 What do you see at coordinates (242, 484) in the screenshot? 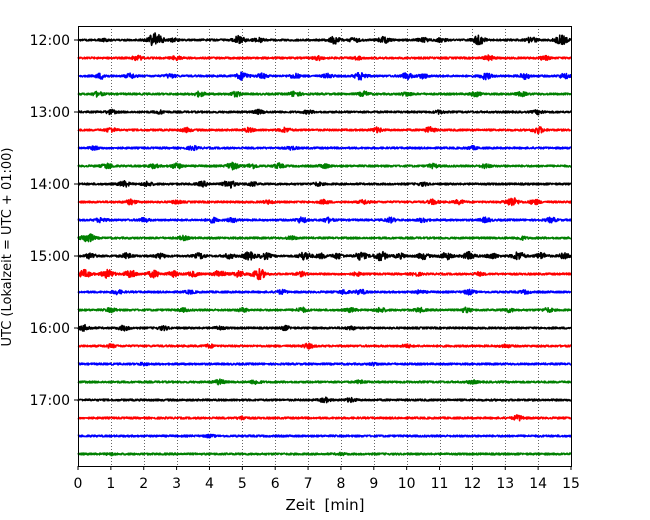
I see `x-tick-label-5: 5` at bounding box center [242, 484].